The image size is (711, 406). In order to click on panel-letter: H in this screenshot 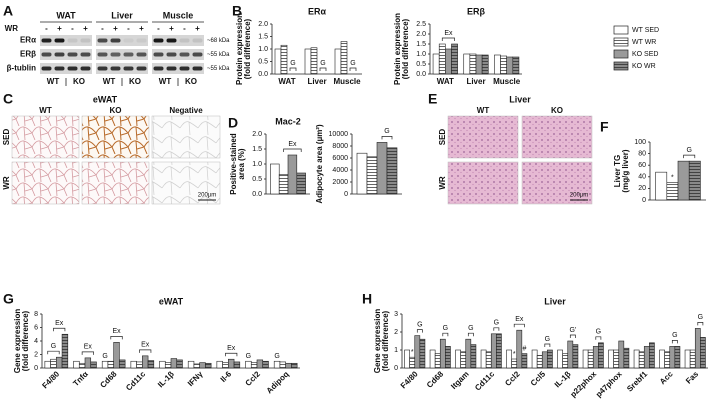, I will do `click(367, 299)`.